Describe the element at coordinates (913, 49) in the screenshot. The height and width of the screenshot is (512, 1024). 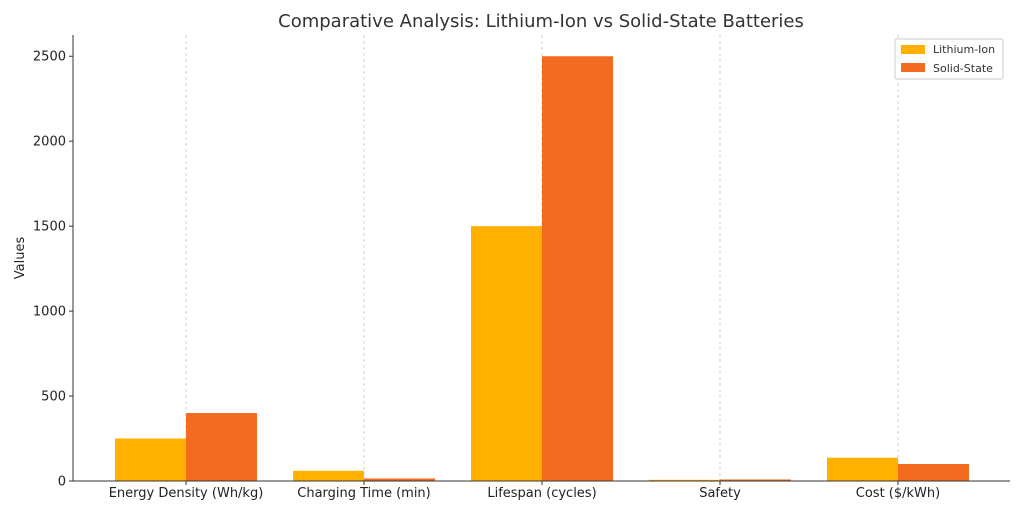
I see `legend-swatch-lithium-ion` at that location.